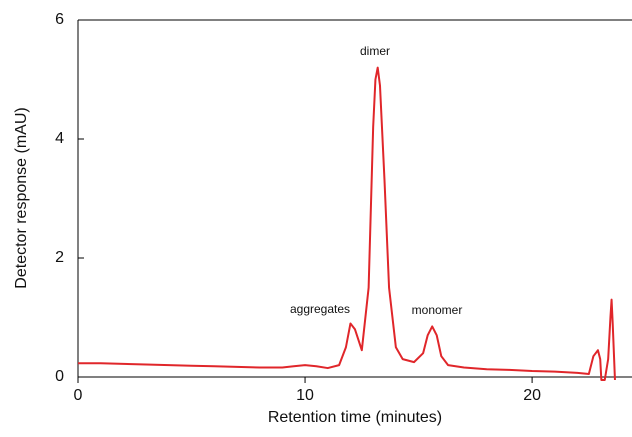 The width and height of the screenshot is (632, 437). I want to click on y-tick-label: 2, so click(59, 257).